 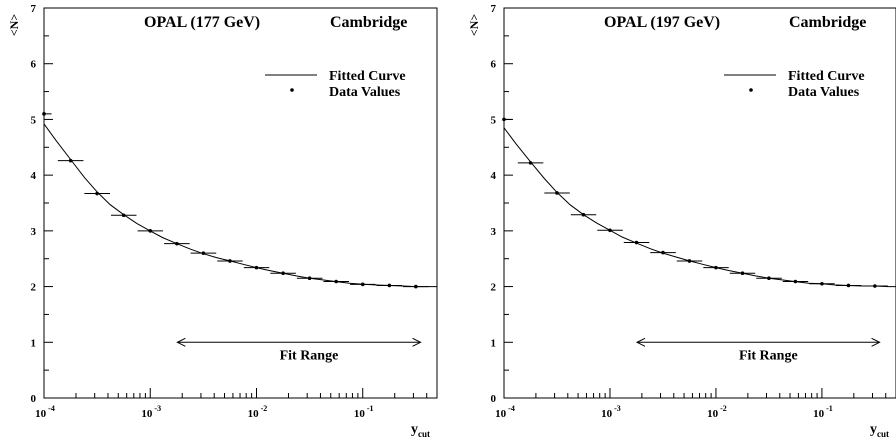 What do you see at coordinates (417, 342) in the screenshot?
I see `fit-range-arrowhead-right` at bounding box center [417, 342].